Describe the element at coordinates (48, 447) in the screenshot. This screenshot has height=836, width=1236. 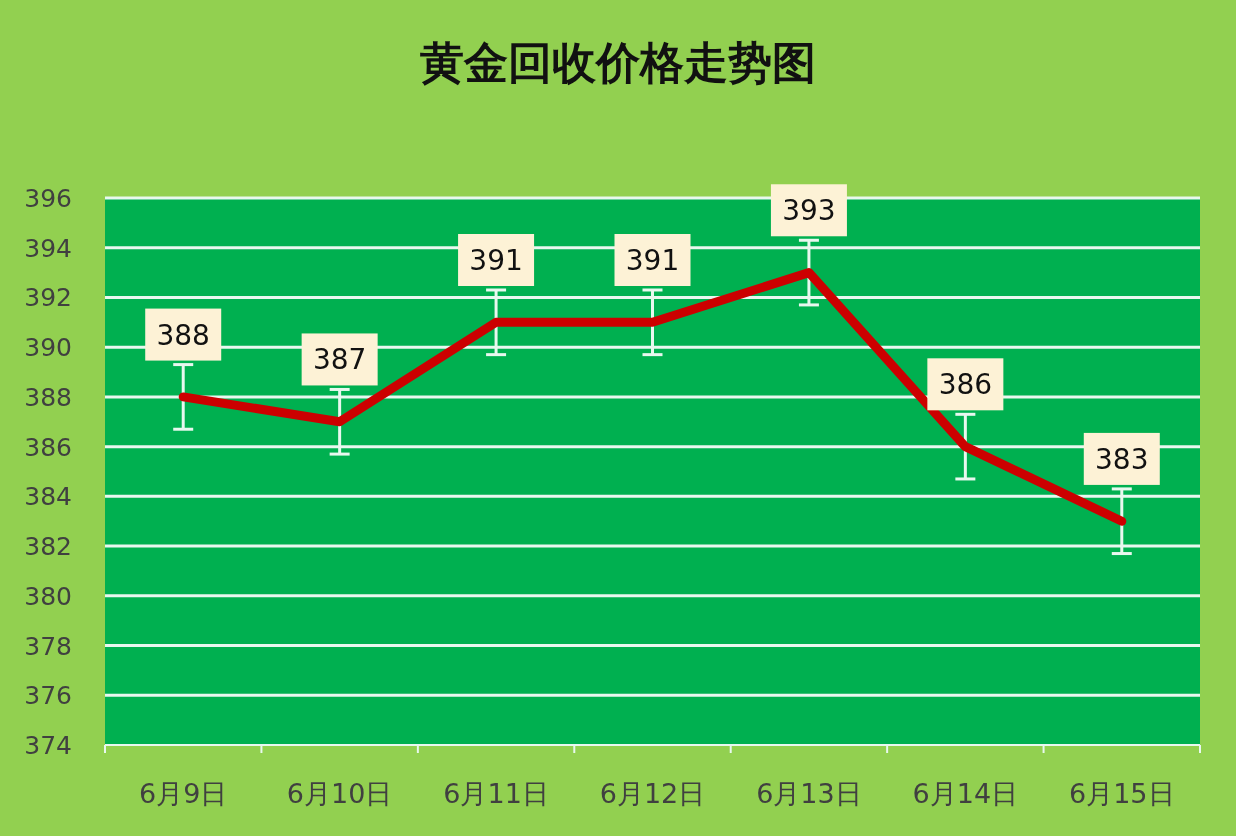
I see `y-tick-label: 386` at that location.